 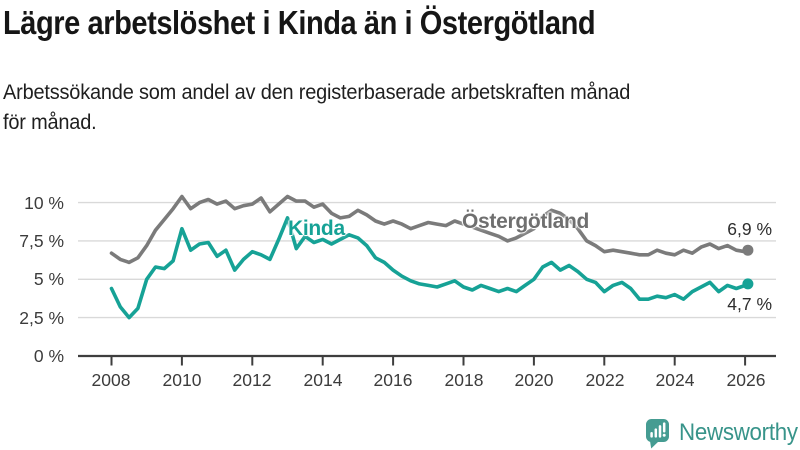 I want to click on x-tick-label-2022: 2022, so click(x=605, y=380).